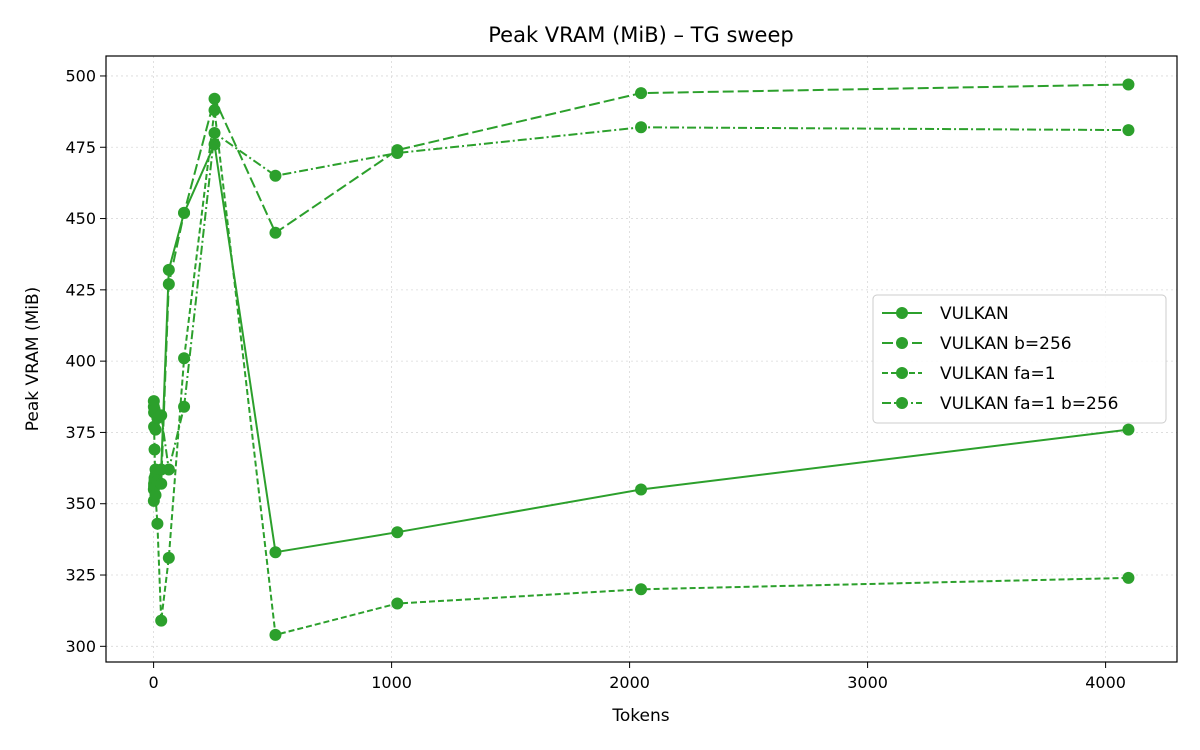 The width and height of the screenshot is (1200, 750). I want to click on y-axis-label: Peak VRAM (MiB), so click(33, 359).